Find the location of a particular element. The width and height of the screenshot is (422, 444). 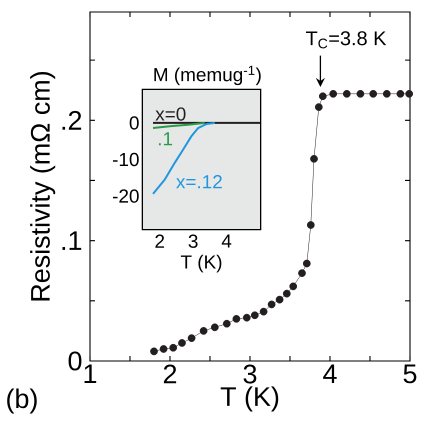

series-label: .1 is located at coordinates (165, 139).